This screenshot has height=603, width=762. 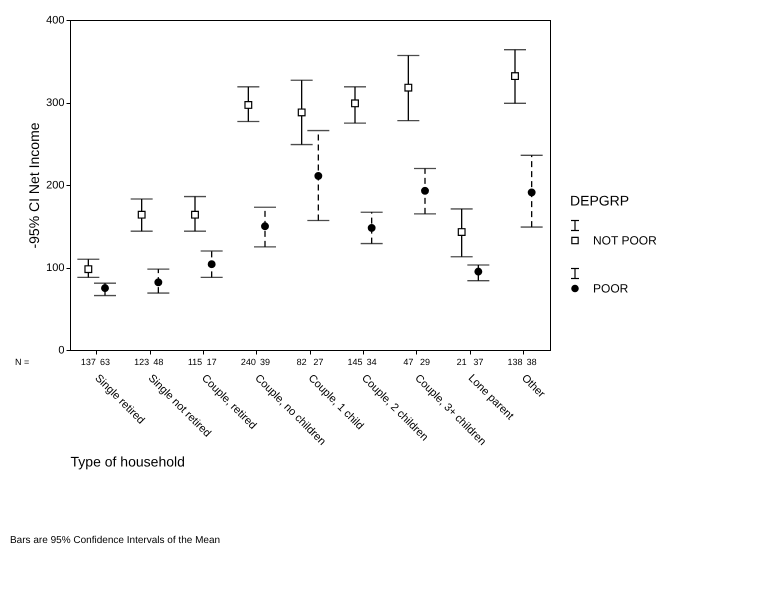 I want to click on y-tick-label: 200, so click(x=55, y=186).